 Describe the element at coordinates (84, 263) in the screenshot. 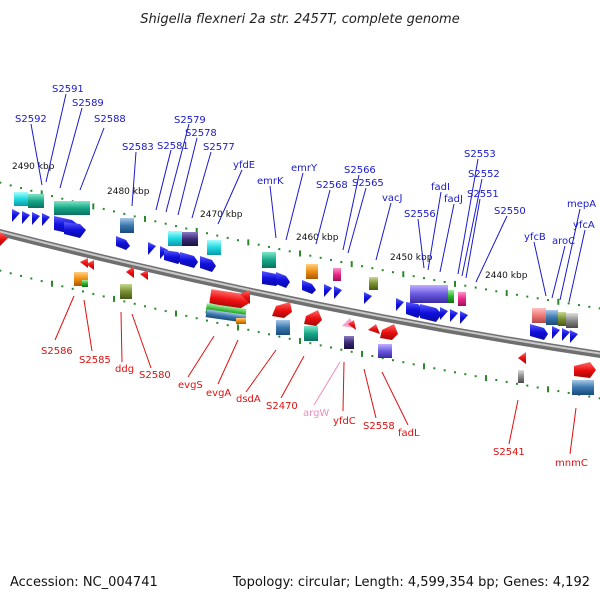

I see `gene-S2586` at that location.